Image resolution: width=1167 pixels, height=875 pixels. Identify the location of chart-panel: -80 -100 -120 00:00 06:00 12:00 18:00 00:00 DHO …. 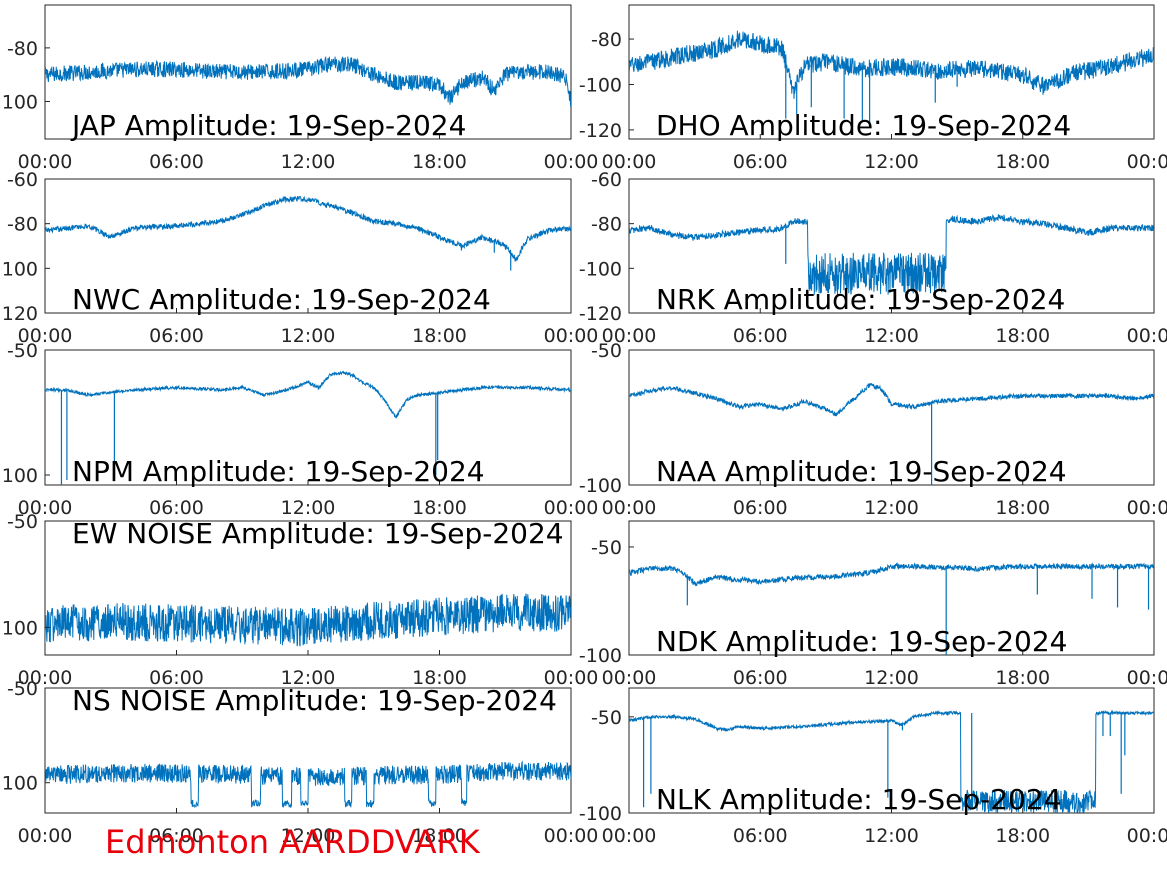
(873, 88).